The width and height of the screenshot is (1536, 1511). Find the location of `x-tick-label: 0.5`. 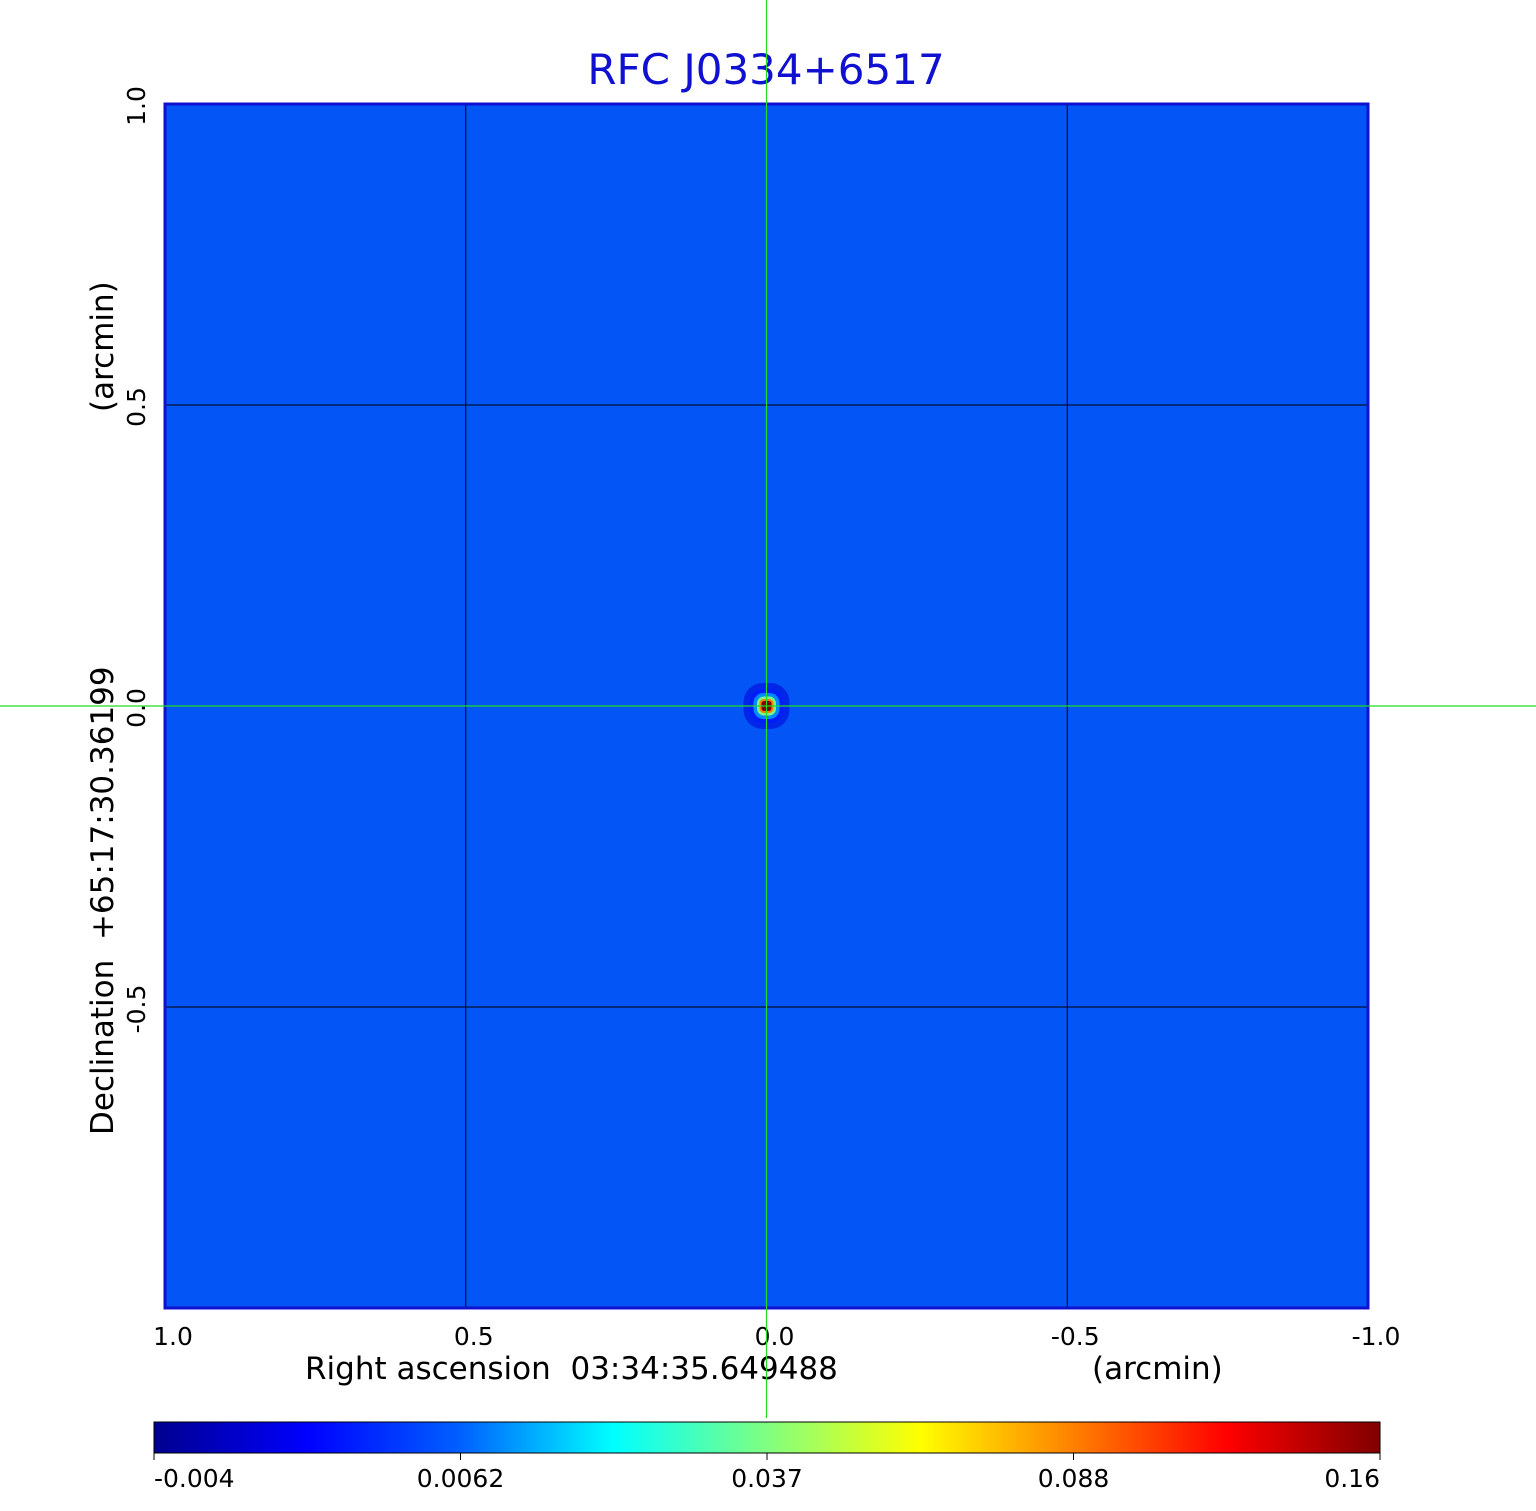

x-tick-label: 0.5 is located at coordinates (474, 1336).